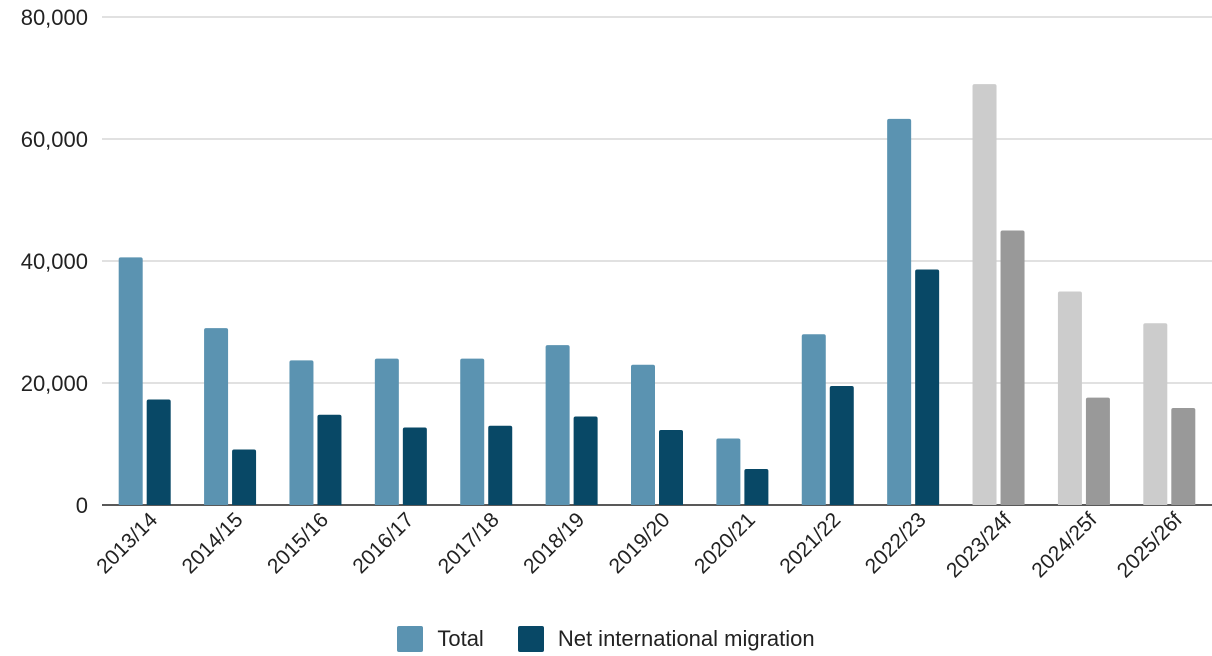  What do you see at coordinates (1069, 398) in the screenshot?
I see `bar-total-2024-25f` at bounding box center [1069, 398].